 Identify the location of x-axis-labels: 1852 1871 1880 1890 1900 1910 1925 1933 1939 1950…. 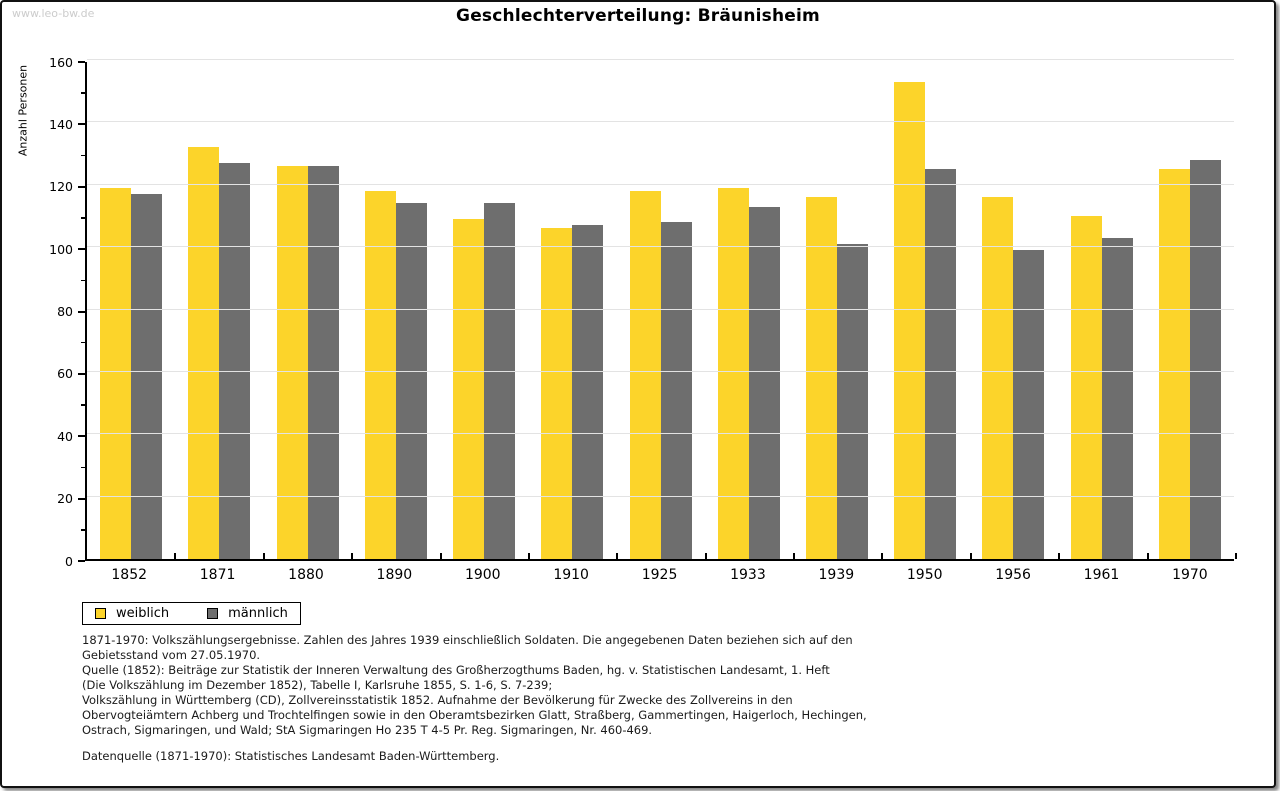
(659, 575).